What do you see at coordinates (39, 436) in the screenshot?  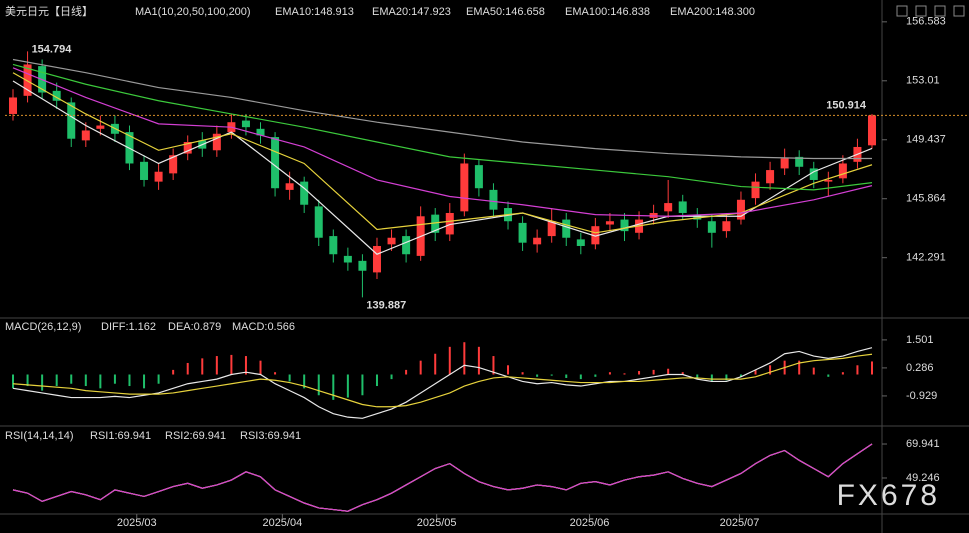 I see `panel-title: RSI(14,14,14)` at bounding box center [39, 436].